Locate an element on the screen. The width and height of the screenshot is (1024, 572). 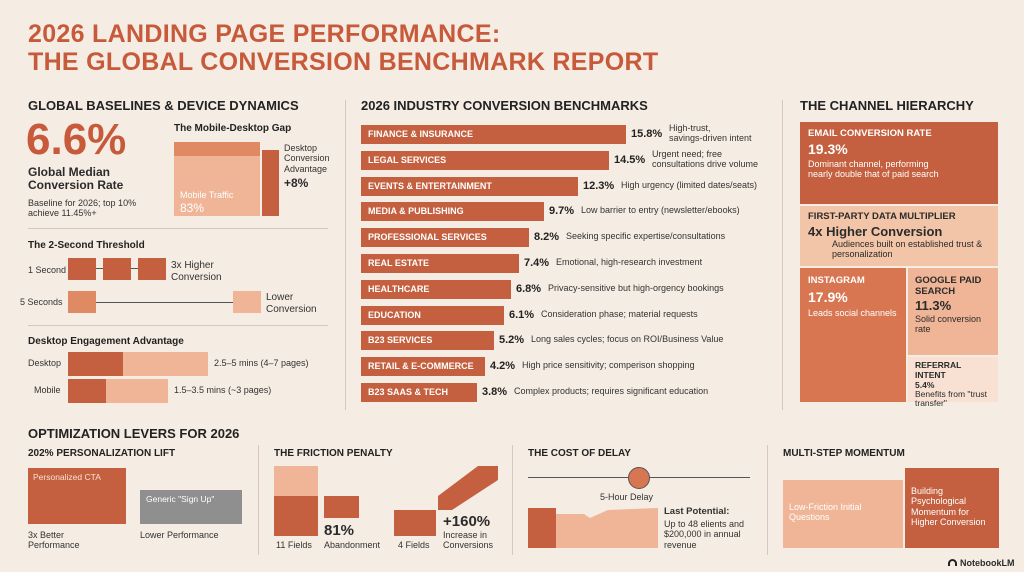
mobile-engagement-value: 1.5–3.5 mins (~3 pages) is located at coordinates (223, 390).